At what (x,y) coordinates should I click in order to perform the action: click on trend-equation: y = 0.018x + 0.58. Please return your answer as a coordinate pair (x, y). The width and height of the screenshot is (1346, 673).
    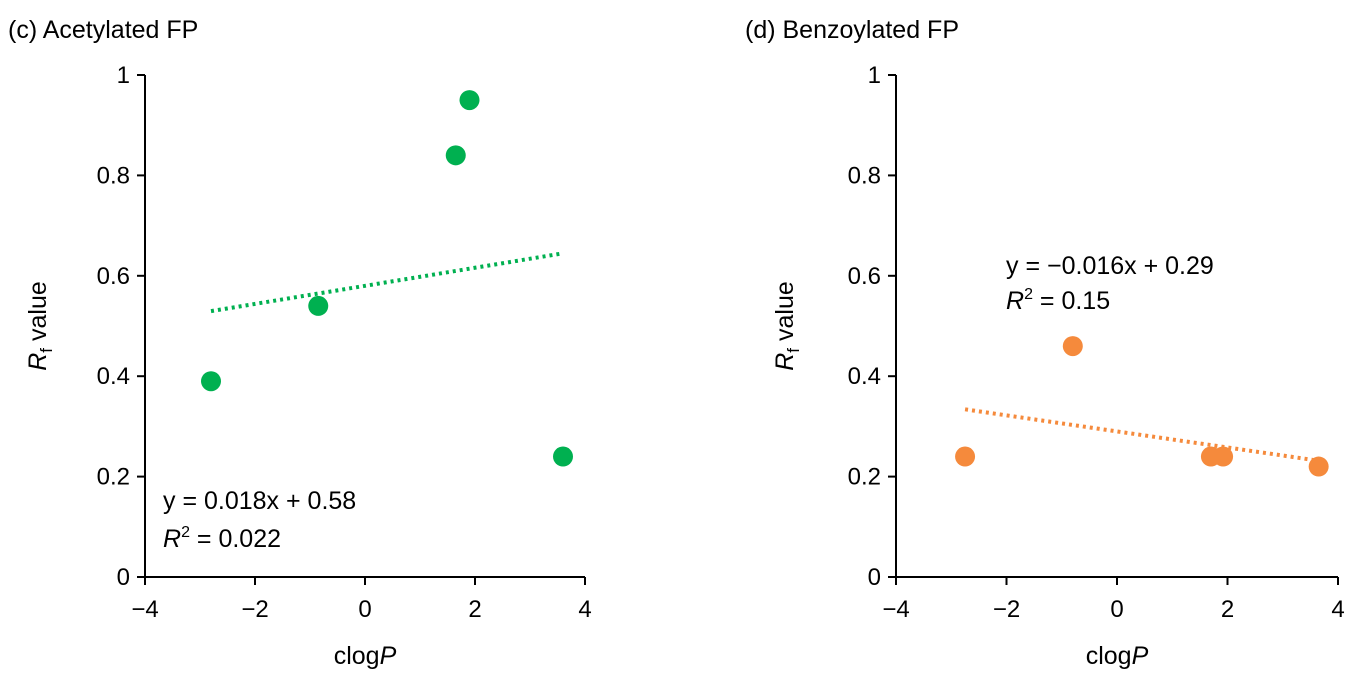
    Looking at the image, I should click on (259, 501).